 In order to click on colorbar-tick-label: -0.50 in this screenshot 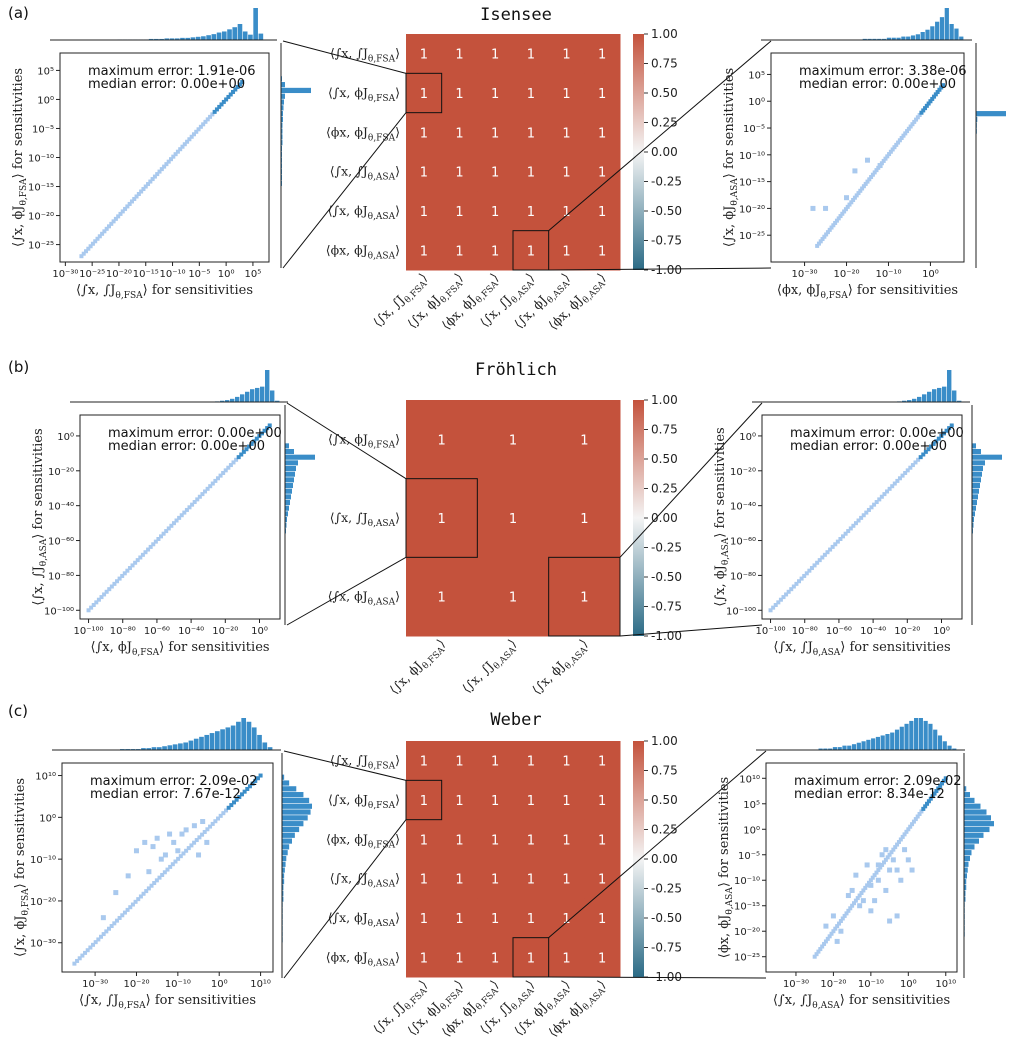, I will do `click(666, 211)`.